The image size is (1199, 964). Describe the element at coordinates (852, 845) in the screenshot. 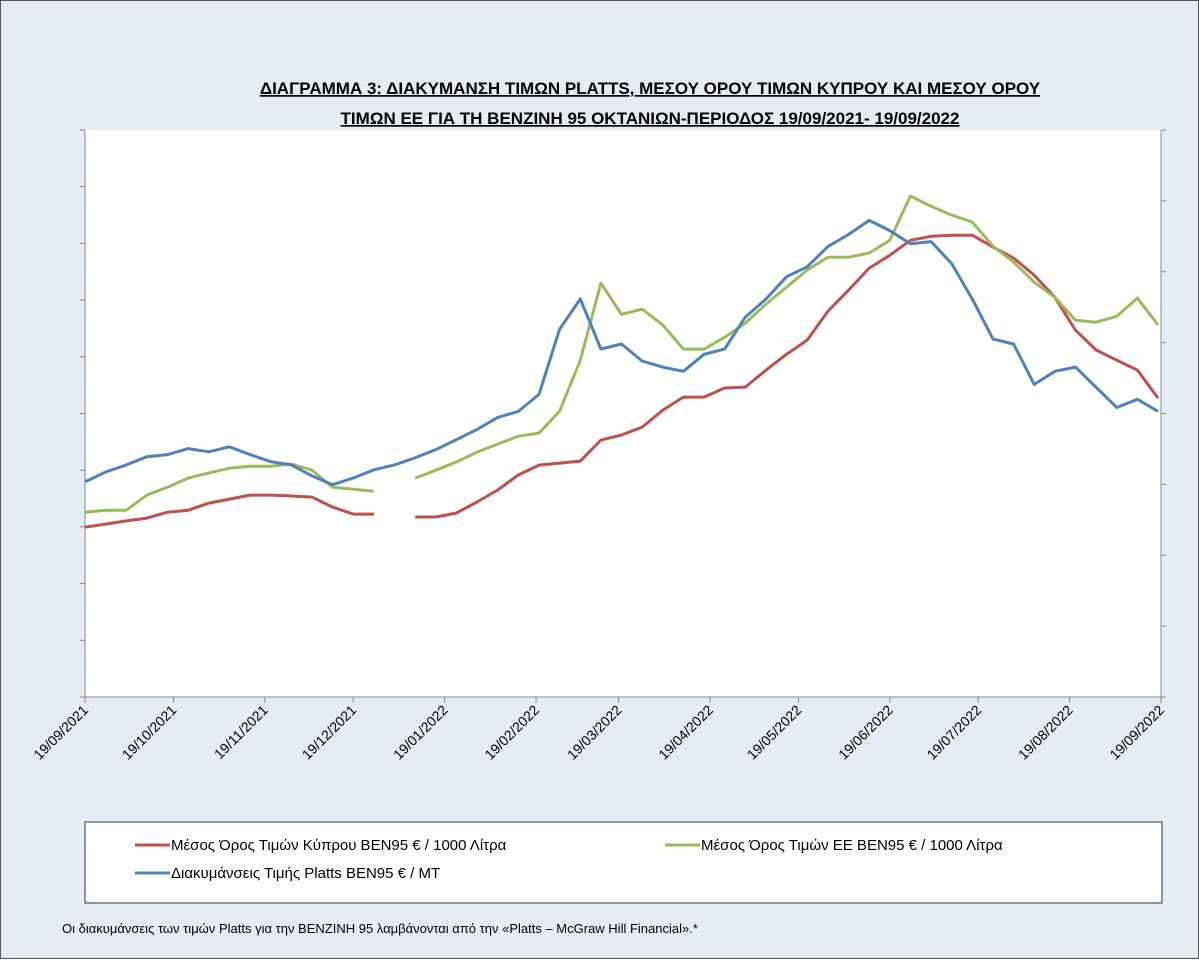

I see `legend-label: Μέσος Όρος Τιμών ΕΕ ΒΕΝ95 € / 1000 Λίτρα` at that location.